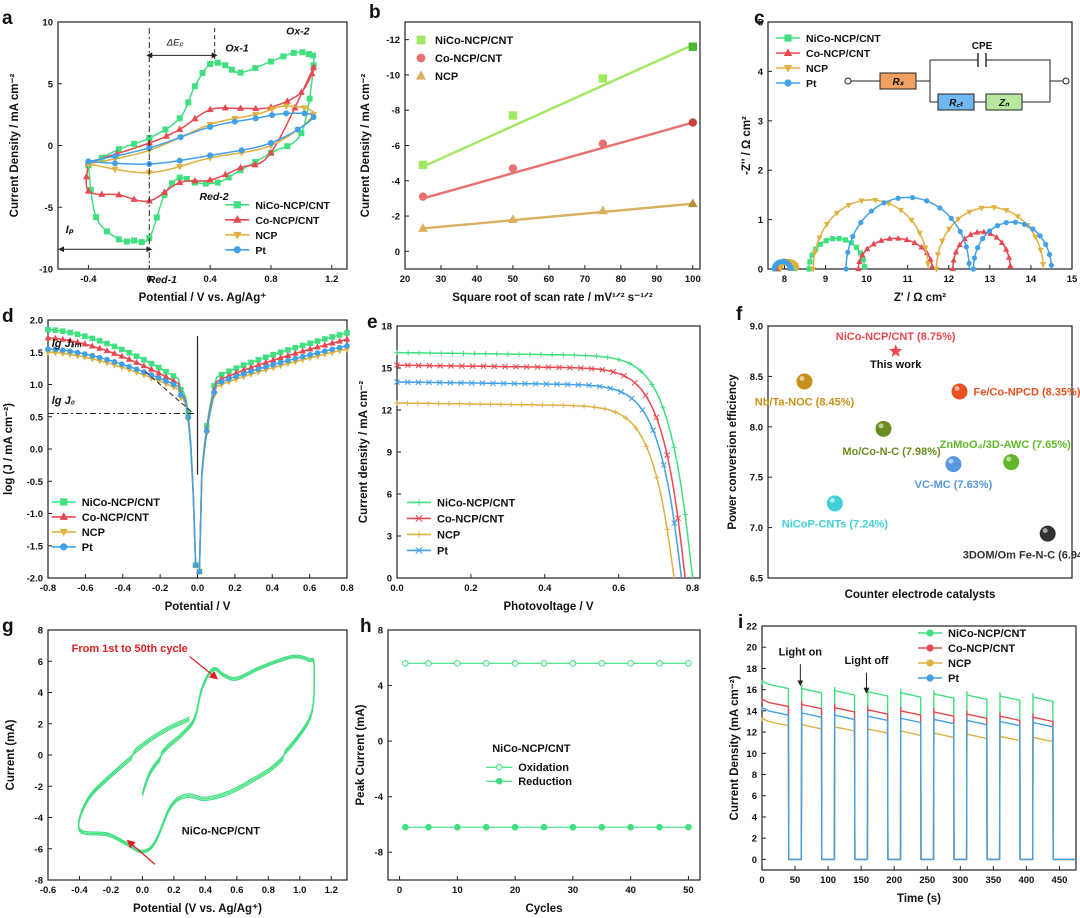 The width and height of the screenshot is (1080, 918). I want to click on terminal, so click(848, 81).